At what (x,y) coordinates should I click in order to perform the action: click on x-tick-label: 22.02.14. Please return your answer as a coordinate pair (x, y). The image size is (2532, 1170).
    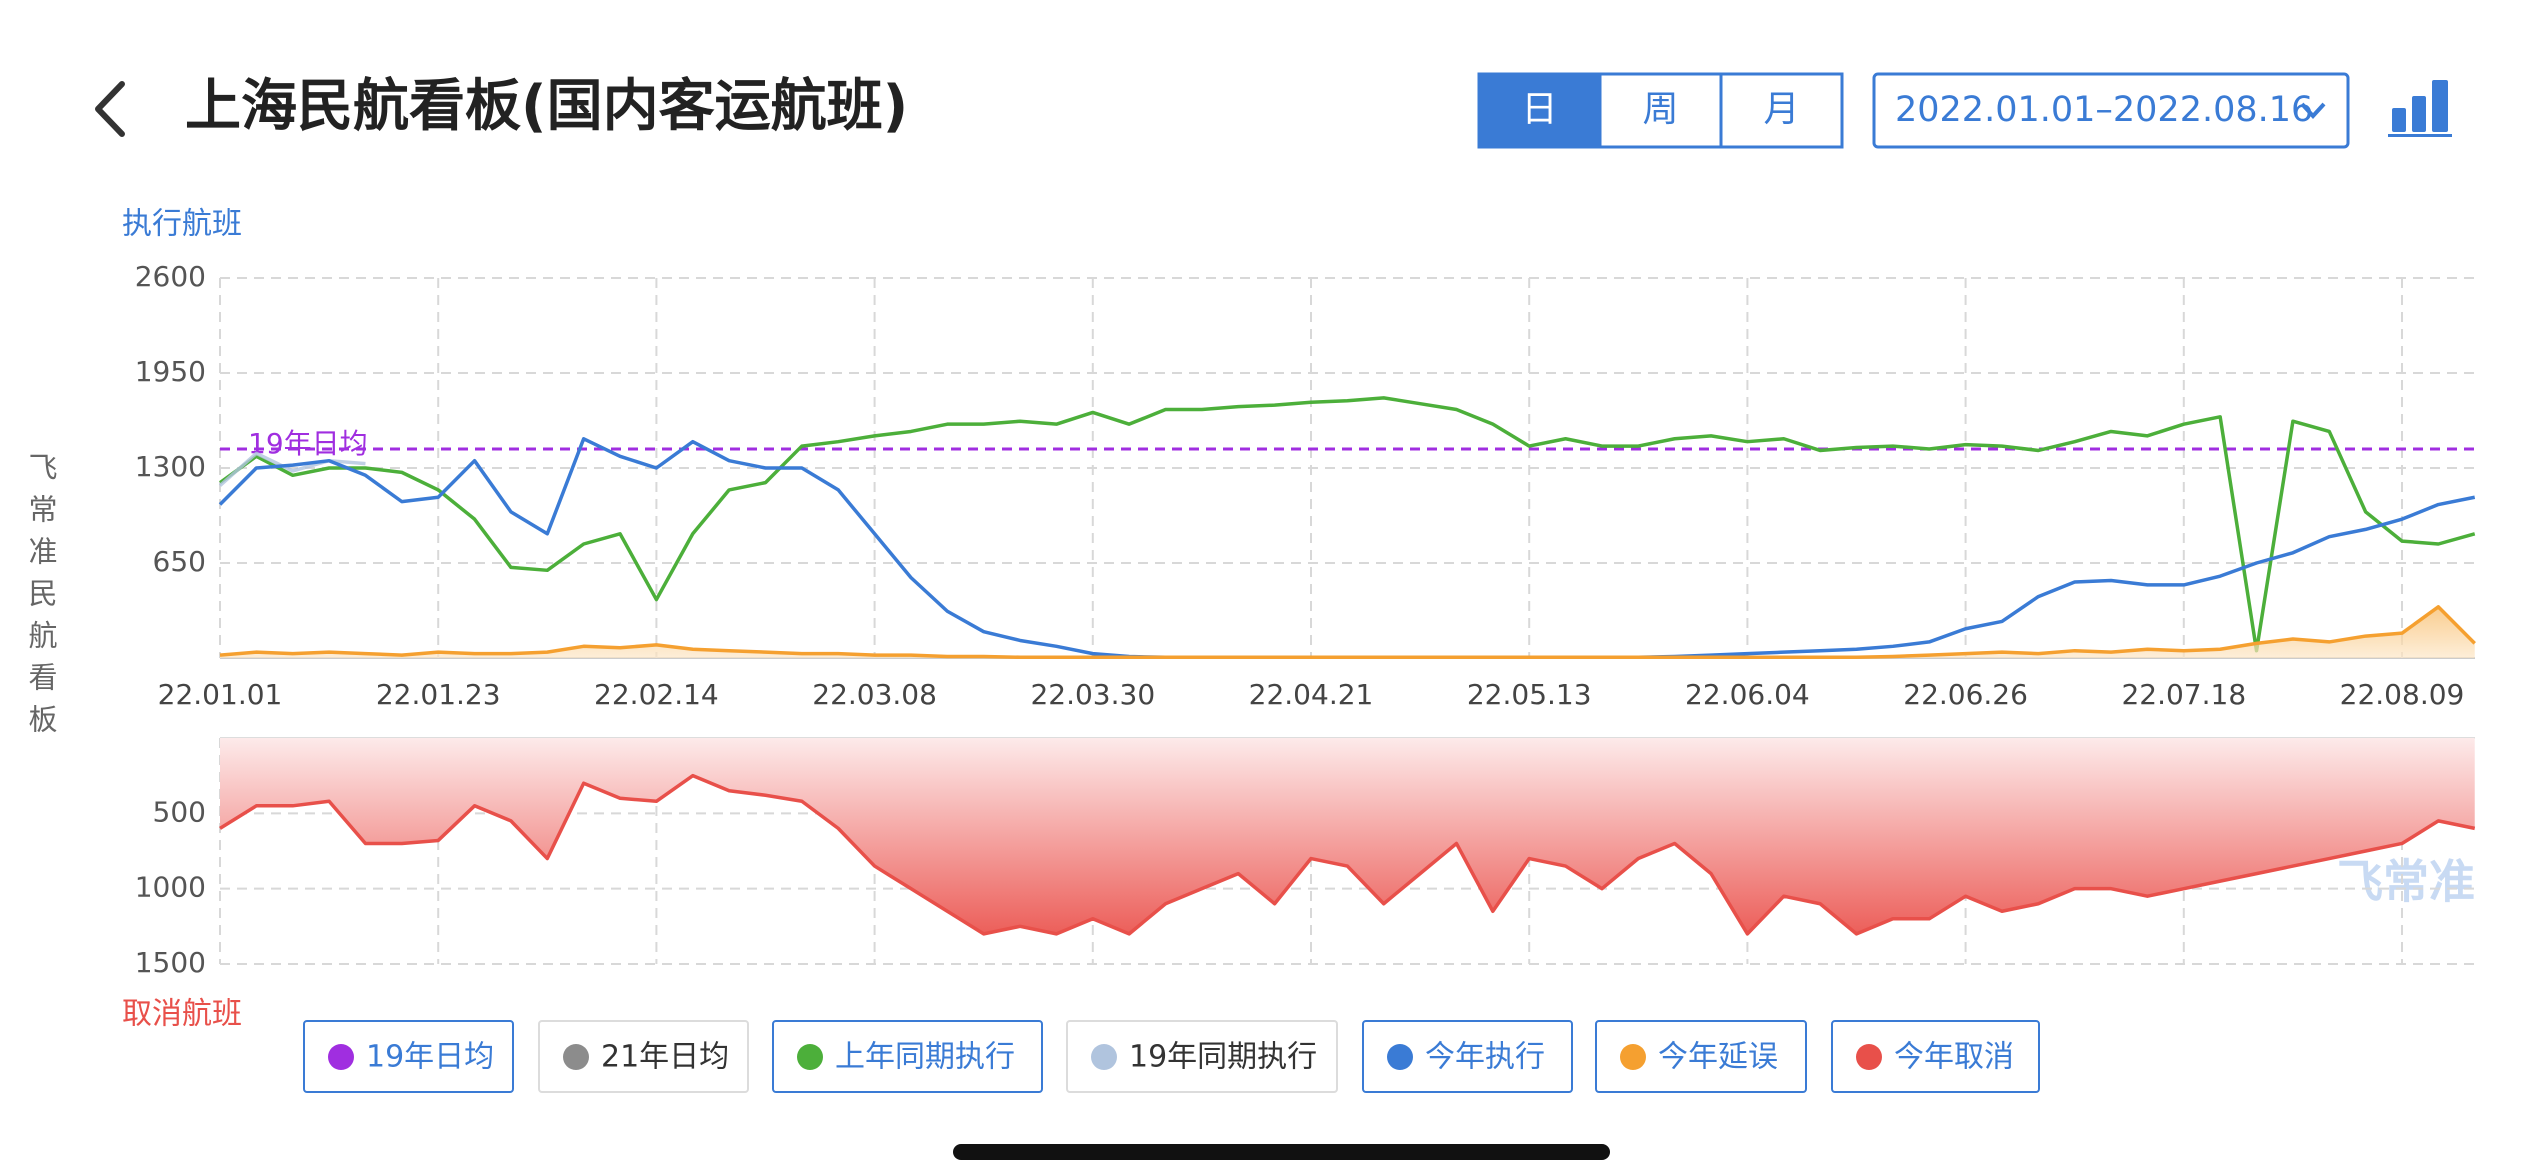
    Looking at the image, I should click on (656, 694).